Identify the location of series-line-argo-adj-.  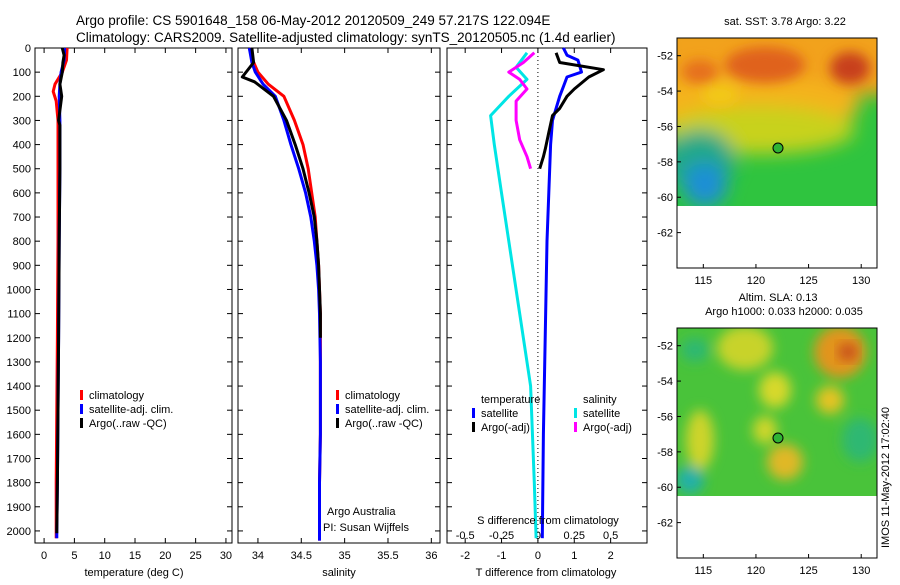
(571, 111).